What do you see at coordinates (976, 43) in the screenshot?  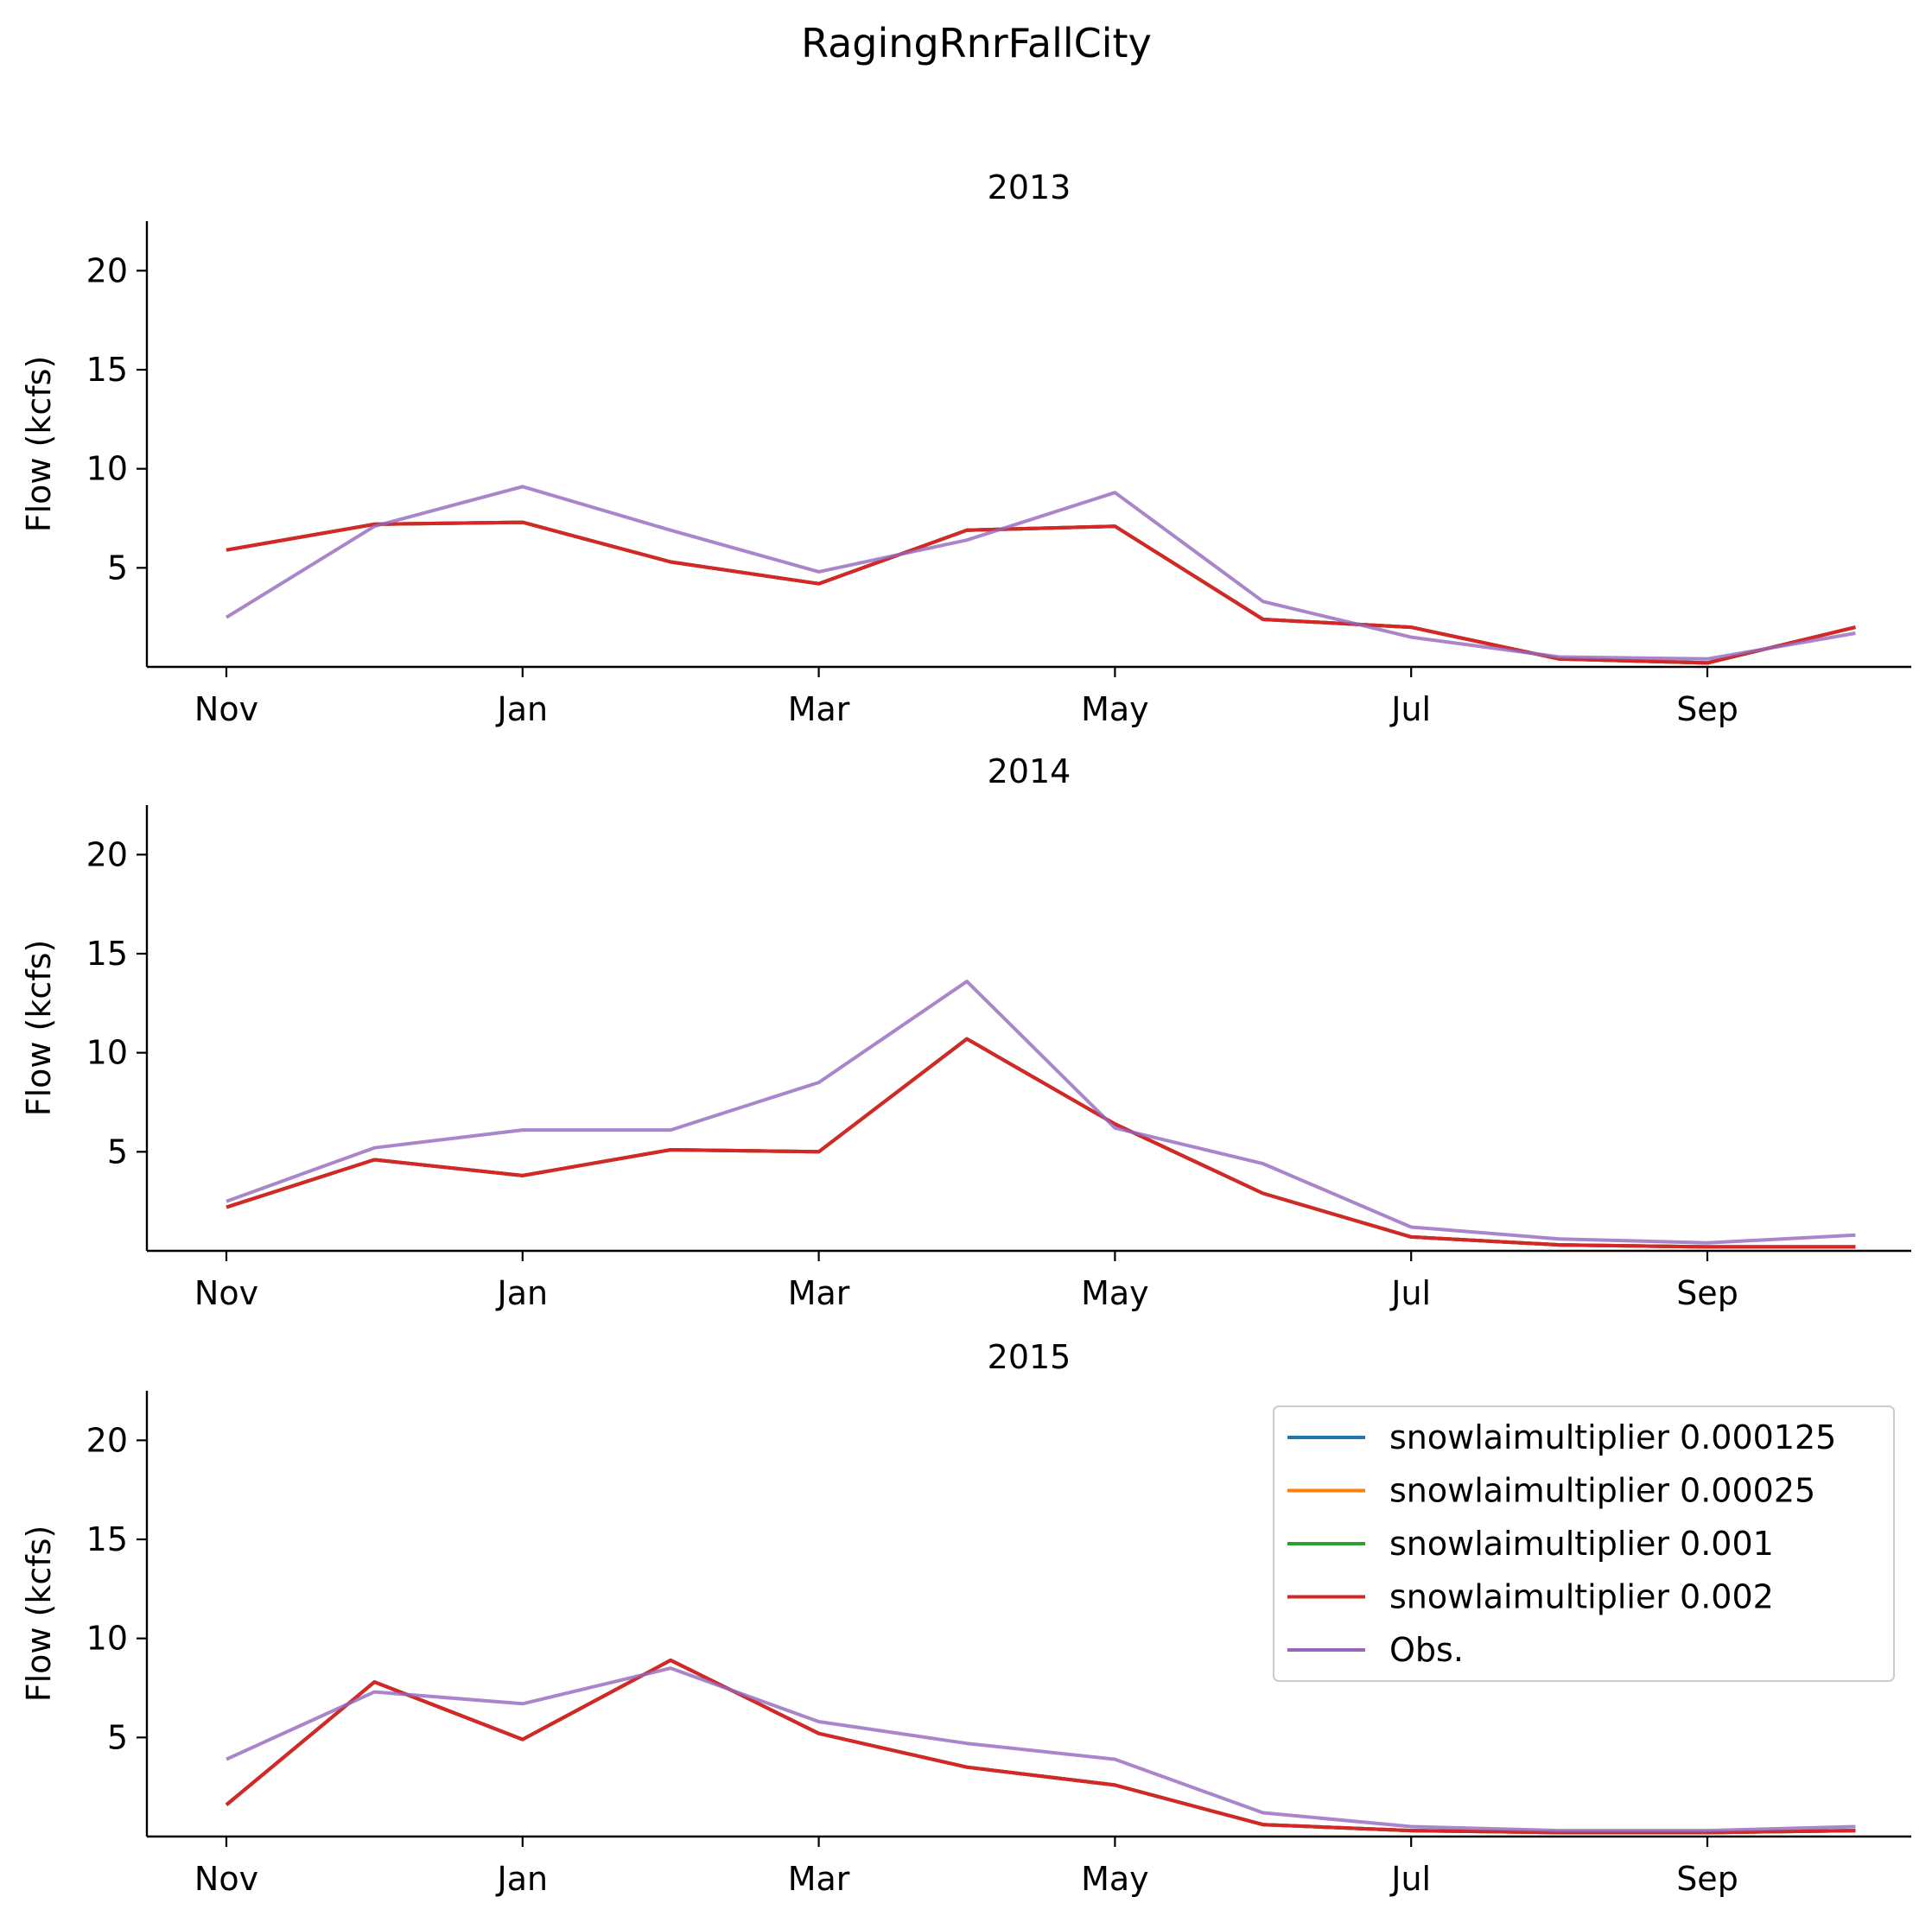 I see `figure-title: RagingRnrFallCity` at bounding box center [976, 43].